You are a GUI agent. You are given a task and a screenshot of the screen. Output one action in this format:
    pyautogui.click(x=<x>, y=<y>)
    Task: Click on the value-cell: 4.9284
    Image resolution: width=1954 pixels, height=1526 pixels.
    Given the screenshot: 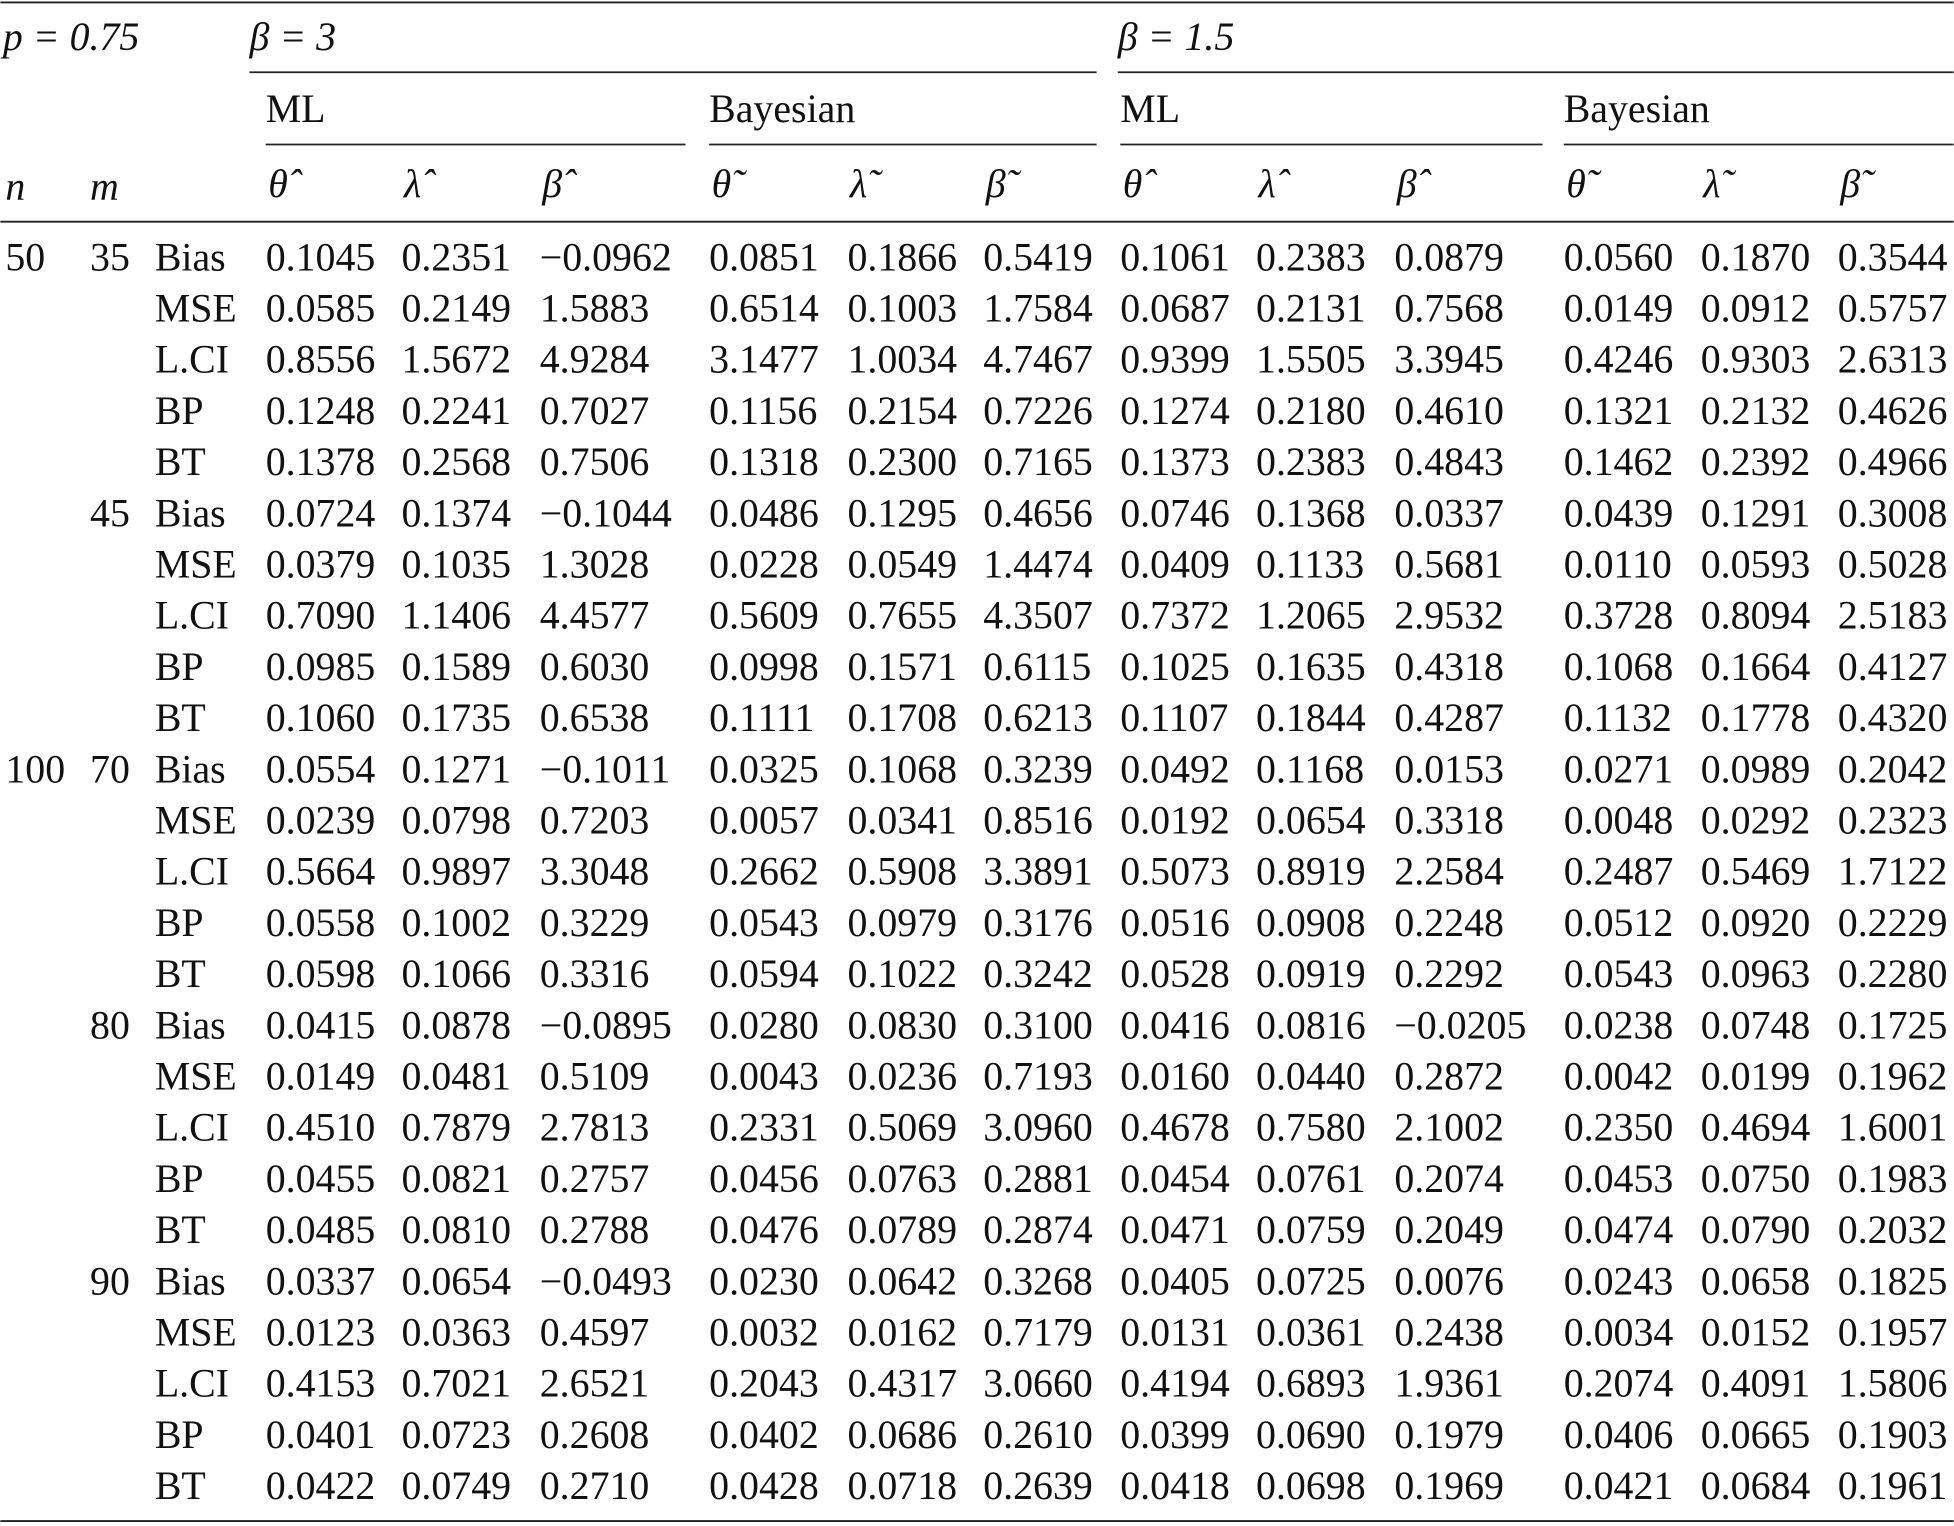 What is the action you would take?
    pyautogui.click(x=595, y=359)
    